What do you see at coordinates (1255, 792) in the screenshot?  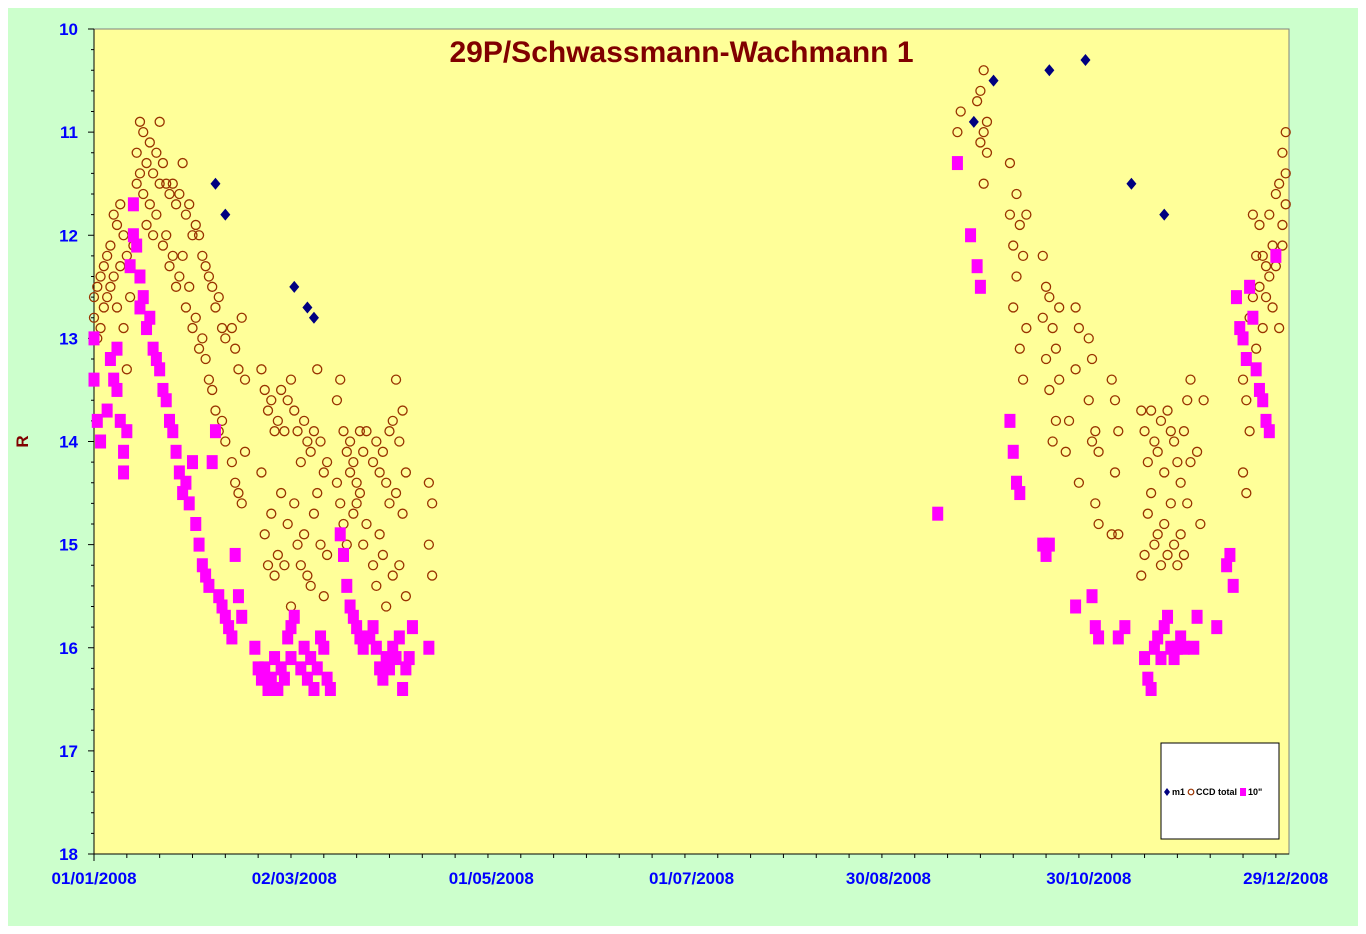 I see `legend-label: 10"` at bounding box center [1255, 792].